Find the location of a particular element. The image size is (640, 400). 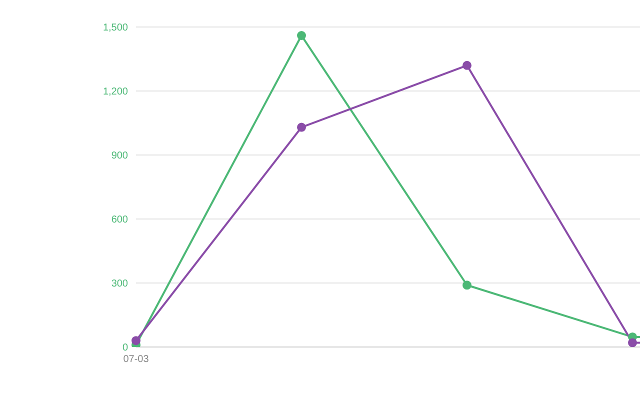

y-tick-label: 900 is located at coordinates (119, 156).